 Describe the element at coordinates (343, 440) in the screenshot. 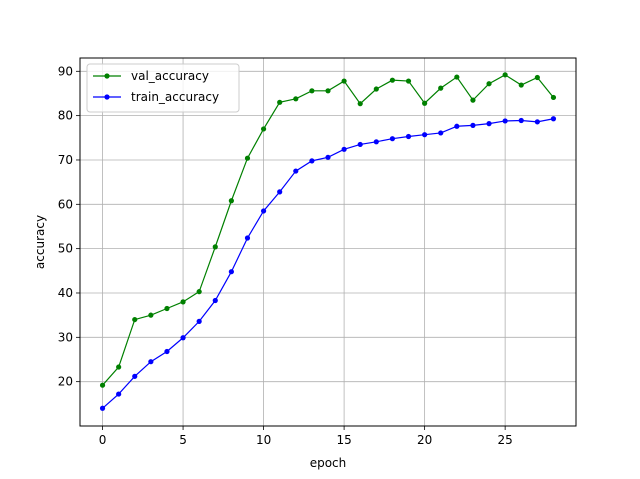

I see `x-tick-label: 15` at that location.